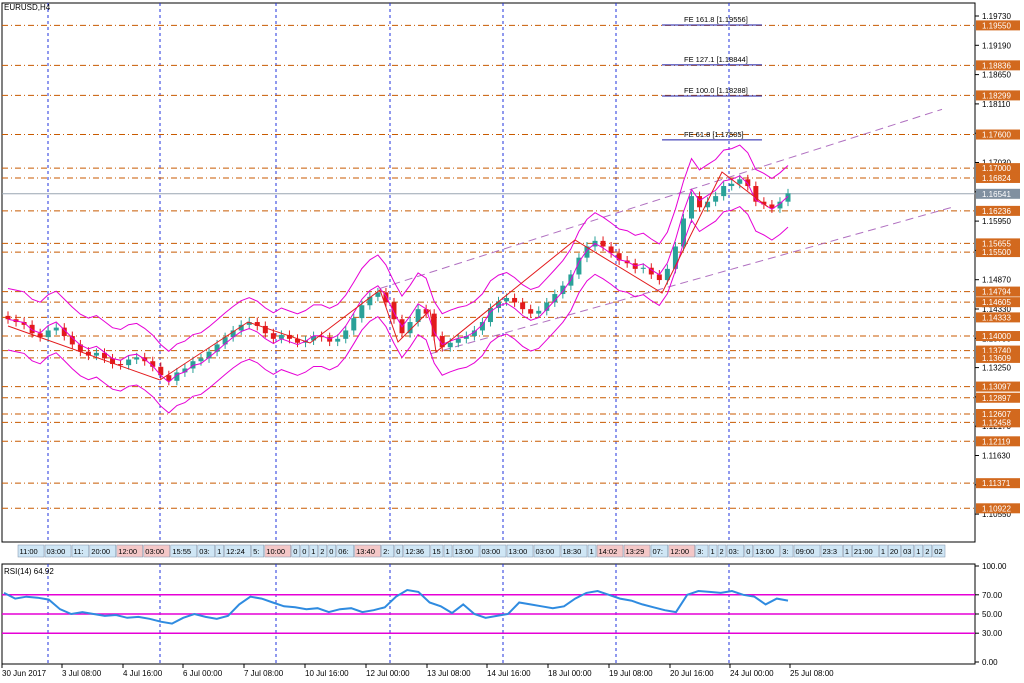 The height and width of the screenshot is (683, 1024). I want to click on symbol-title: EURUSD,H4, so click(27, 7).